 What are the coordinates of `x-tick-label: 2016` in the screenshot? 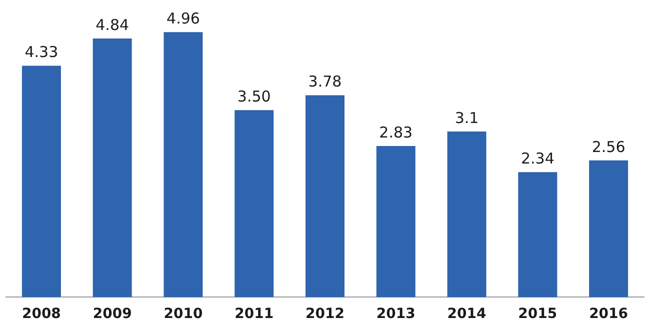 It's located at (608, 314).